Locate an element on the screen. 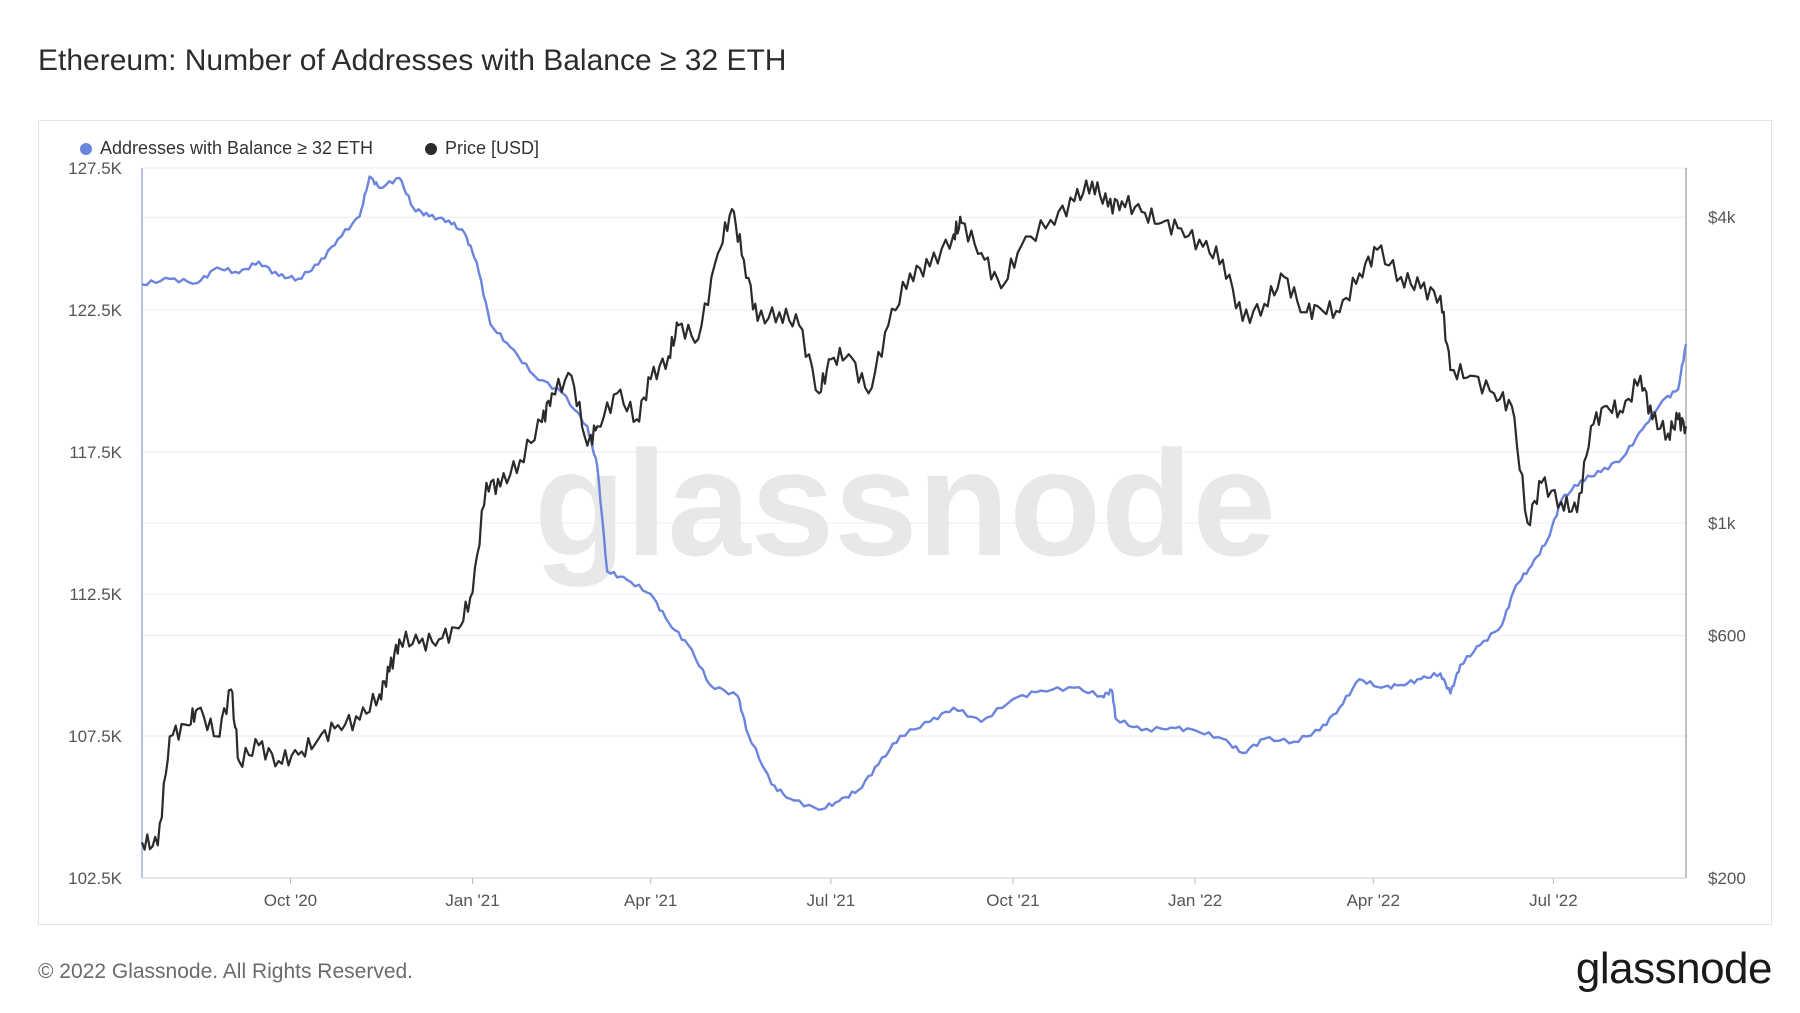  y-right-tick-label: $4k is located at coordinates (1722, 217).